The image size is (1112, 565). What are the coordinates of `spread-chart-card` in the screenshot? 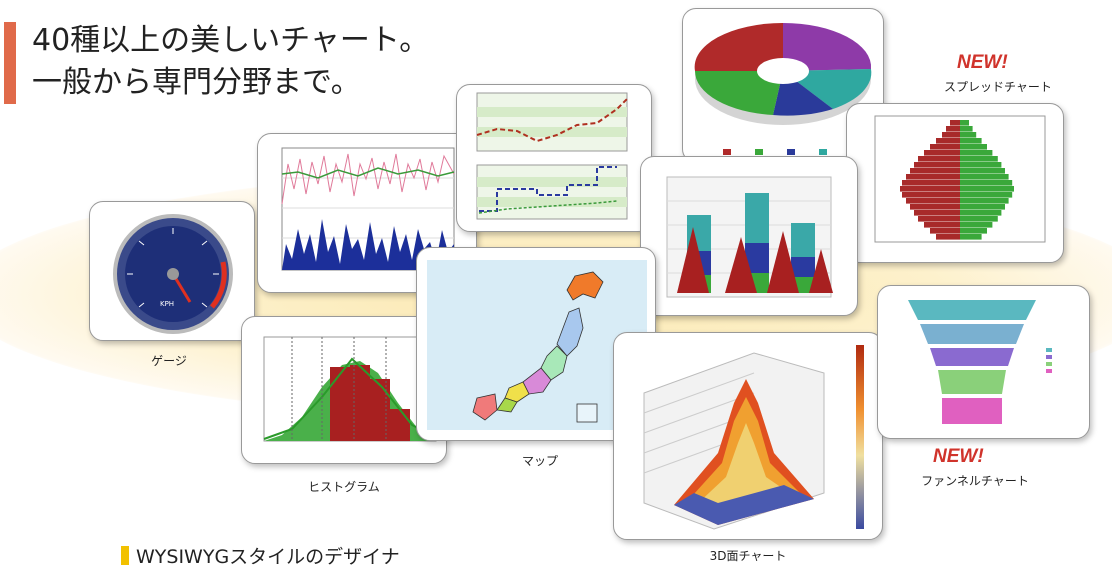 It's located at (955, 183).